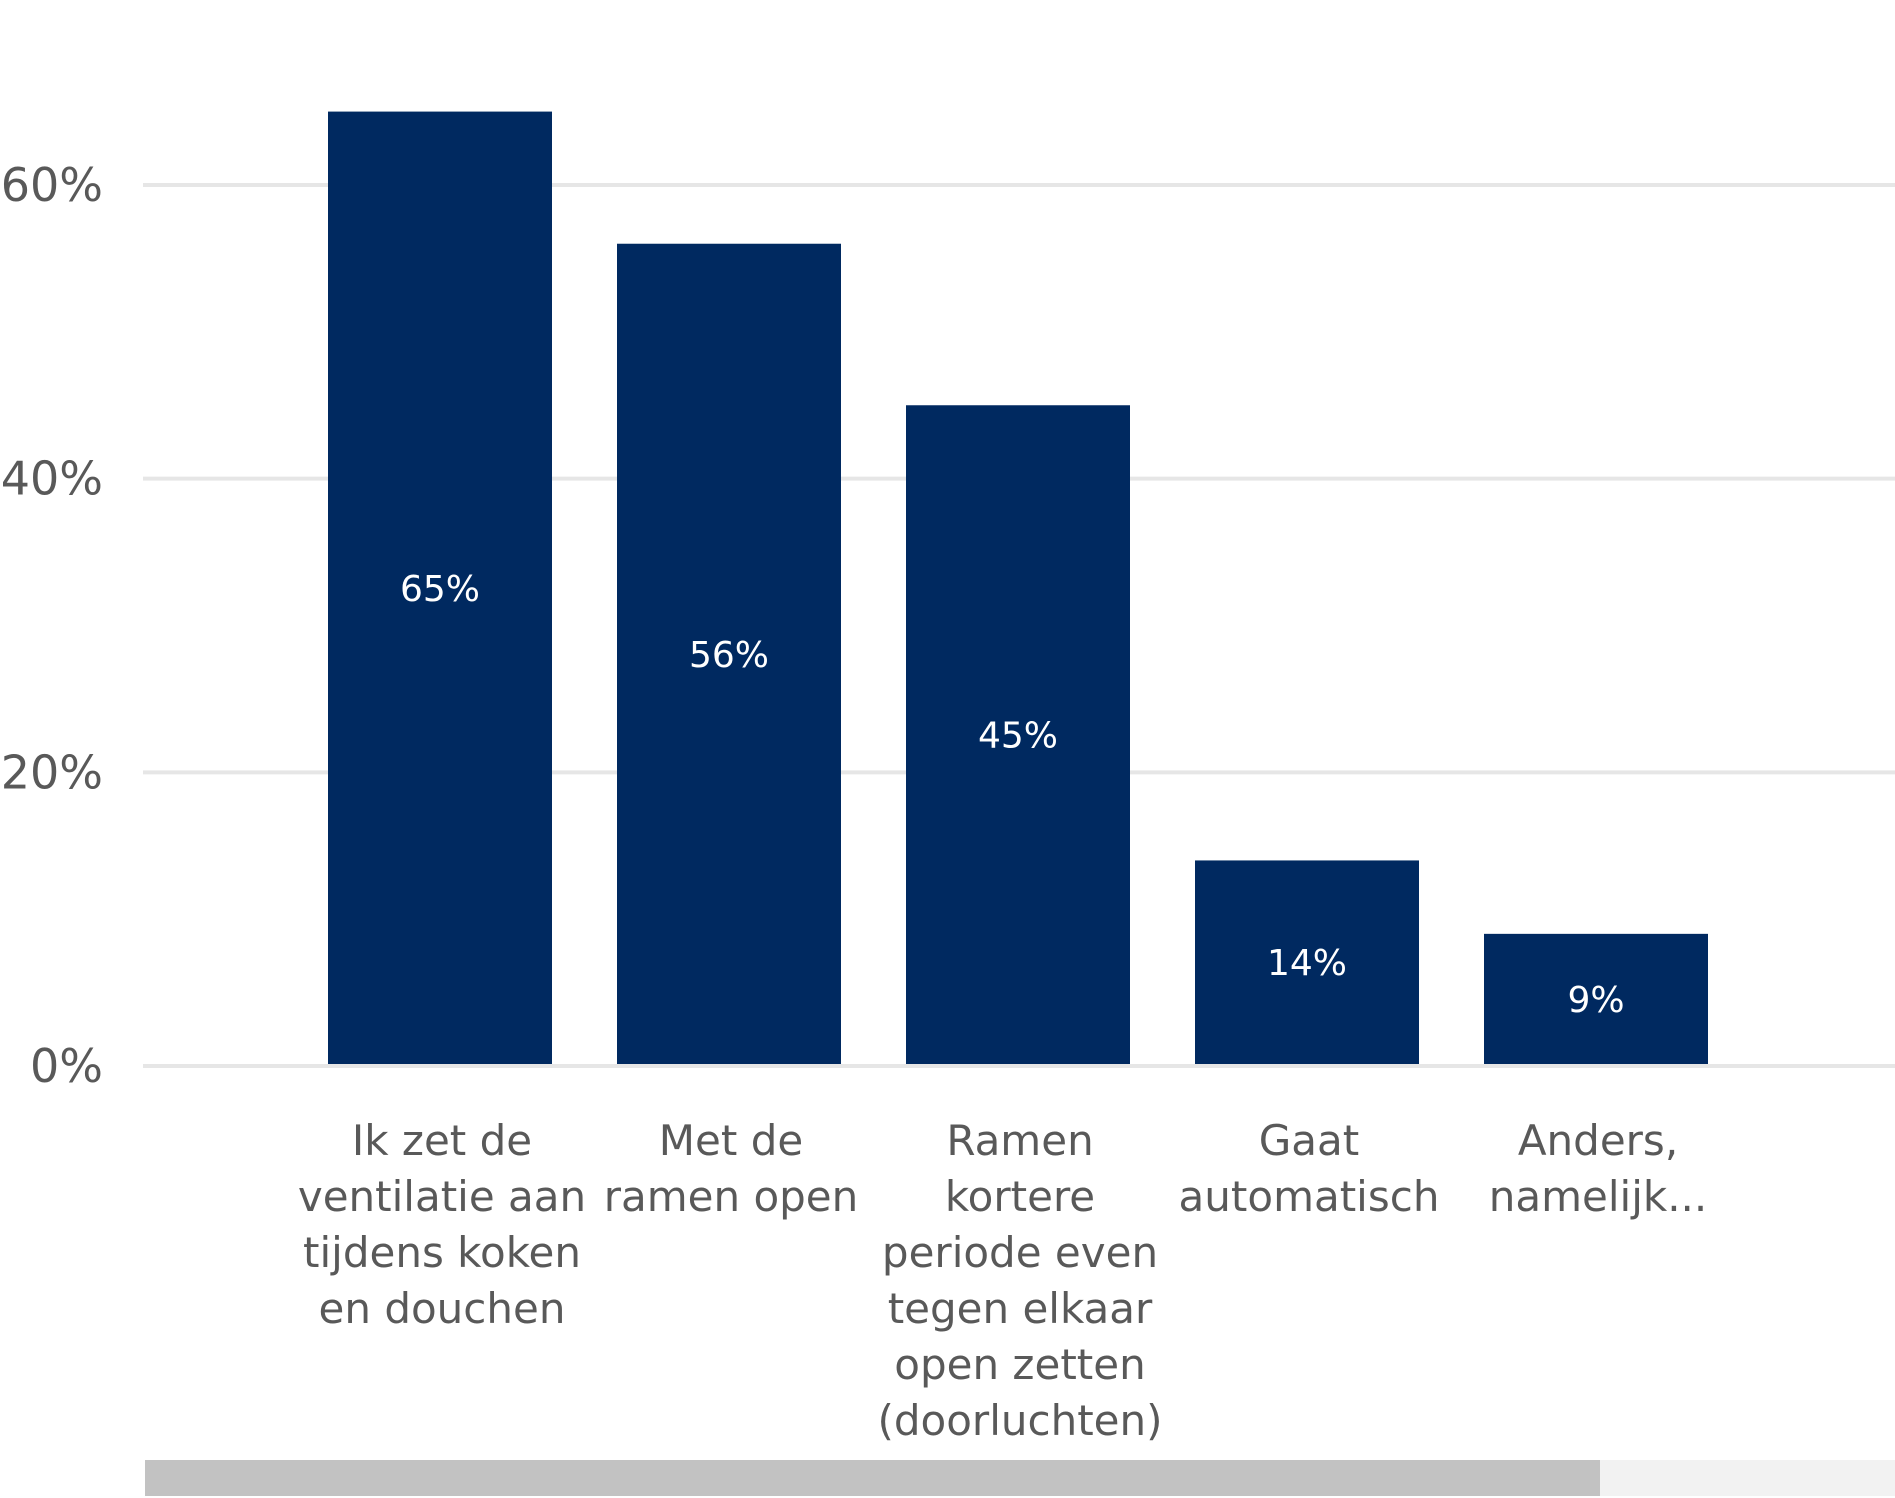 This screenshot has height=1498, width=1895. What do you see at coordinates (1019, 1420) in the screenshot?
I see `category-label-line: (doorluchten)` at bounding box center [1019, 1420].